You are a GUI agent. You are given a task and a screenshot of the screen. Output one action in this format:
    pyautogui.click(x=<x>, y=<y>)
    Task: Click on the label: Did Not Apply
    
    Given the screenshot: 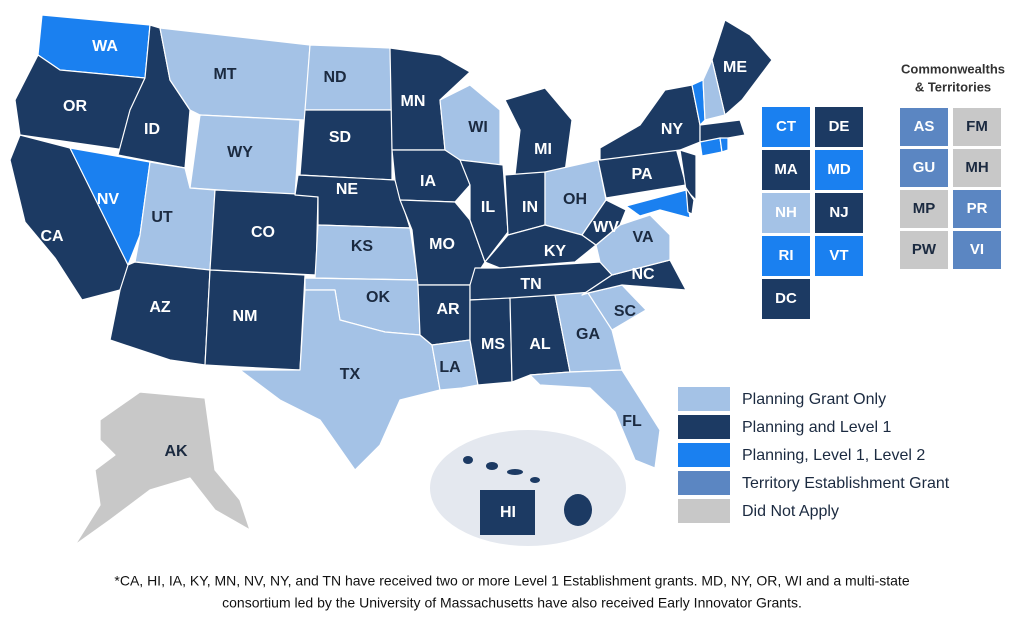 What is the action you would take?
    pyautogui.click(x=790, y=511)
    